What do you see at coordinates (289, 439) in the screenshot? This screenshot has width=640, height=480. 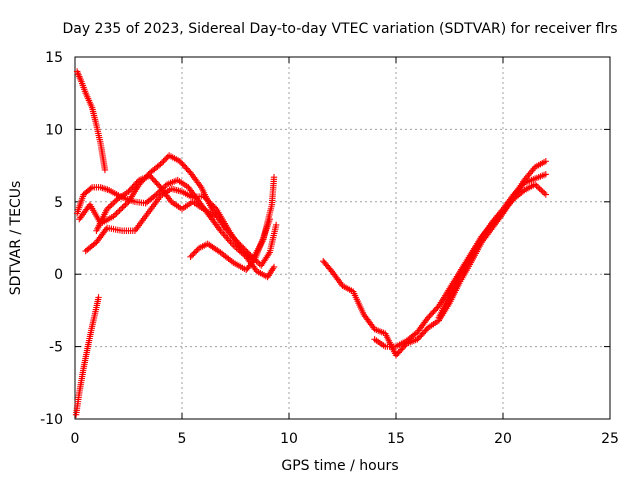 I see `x-tick-label: 10` at bounding box center [289, 439].